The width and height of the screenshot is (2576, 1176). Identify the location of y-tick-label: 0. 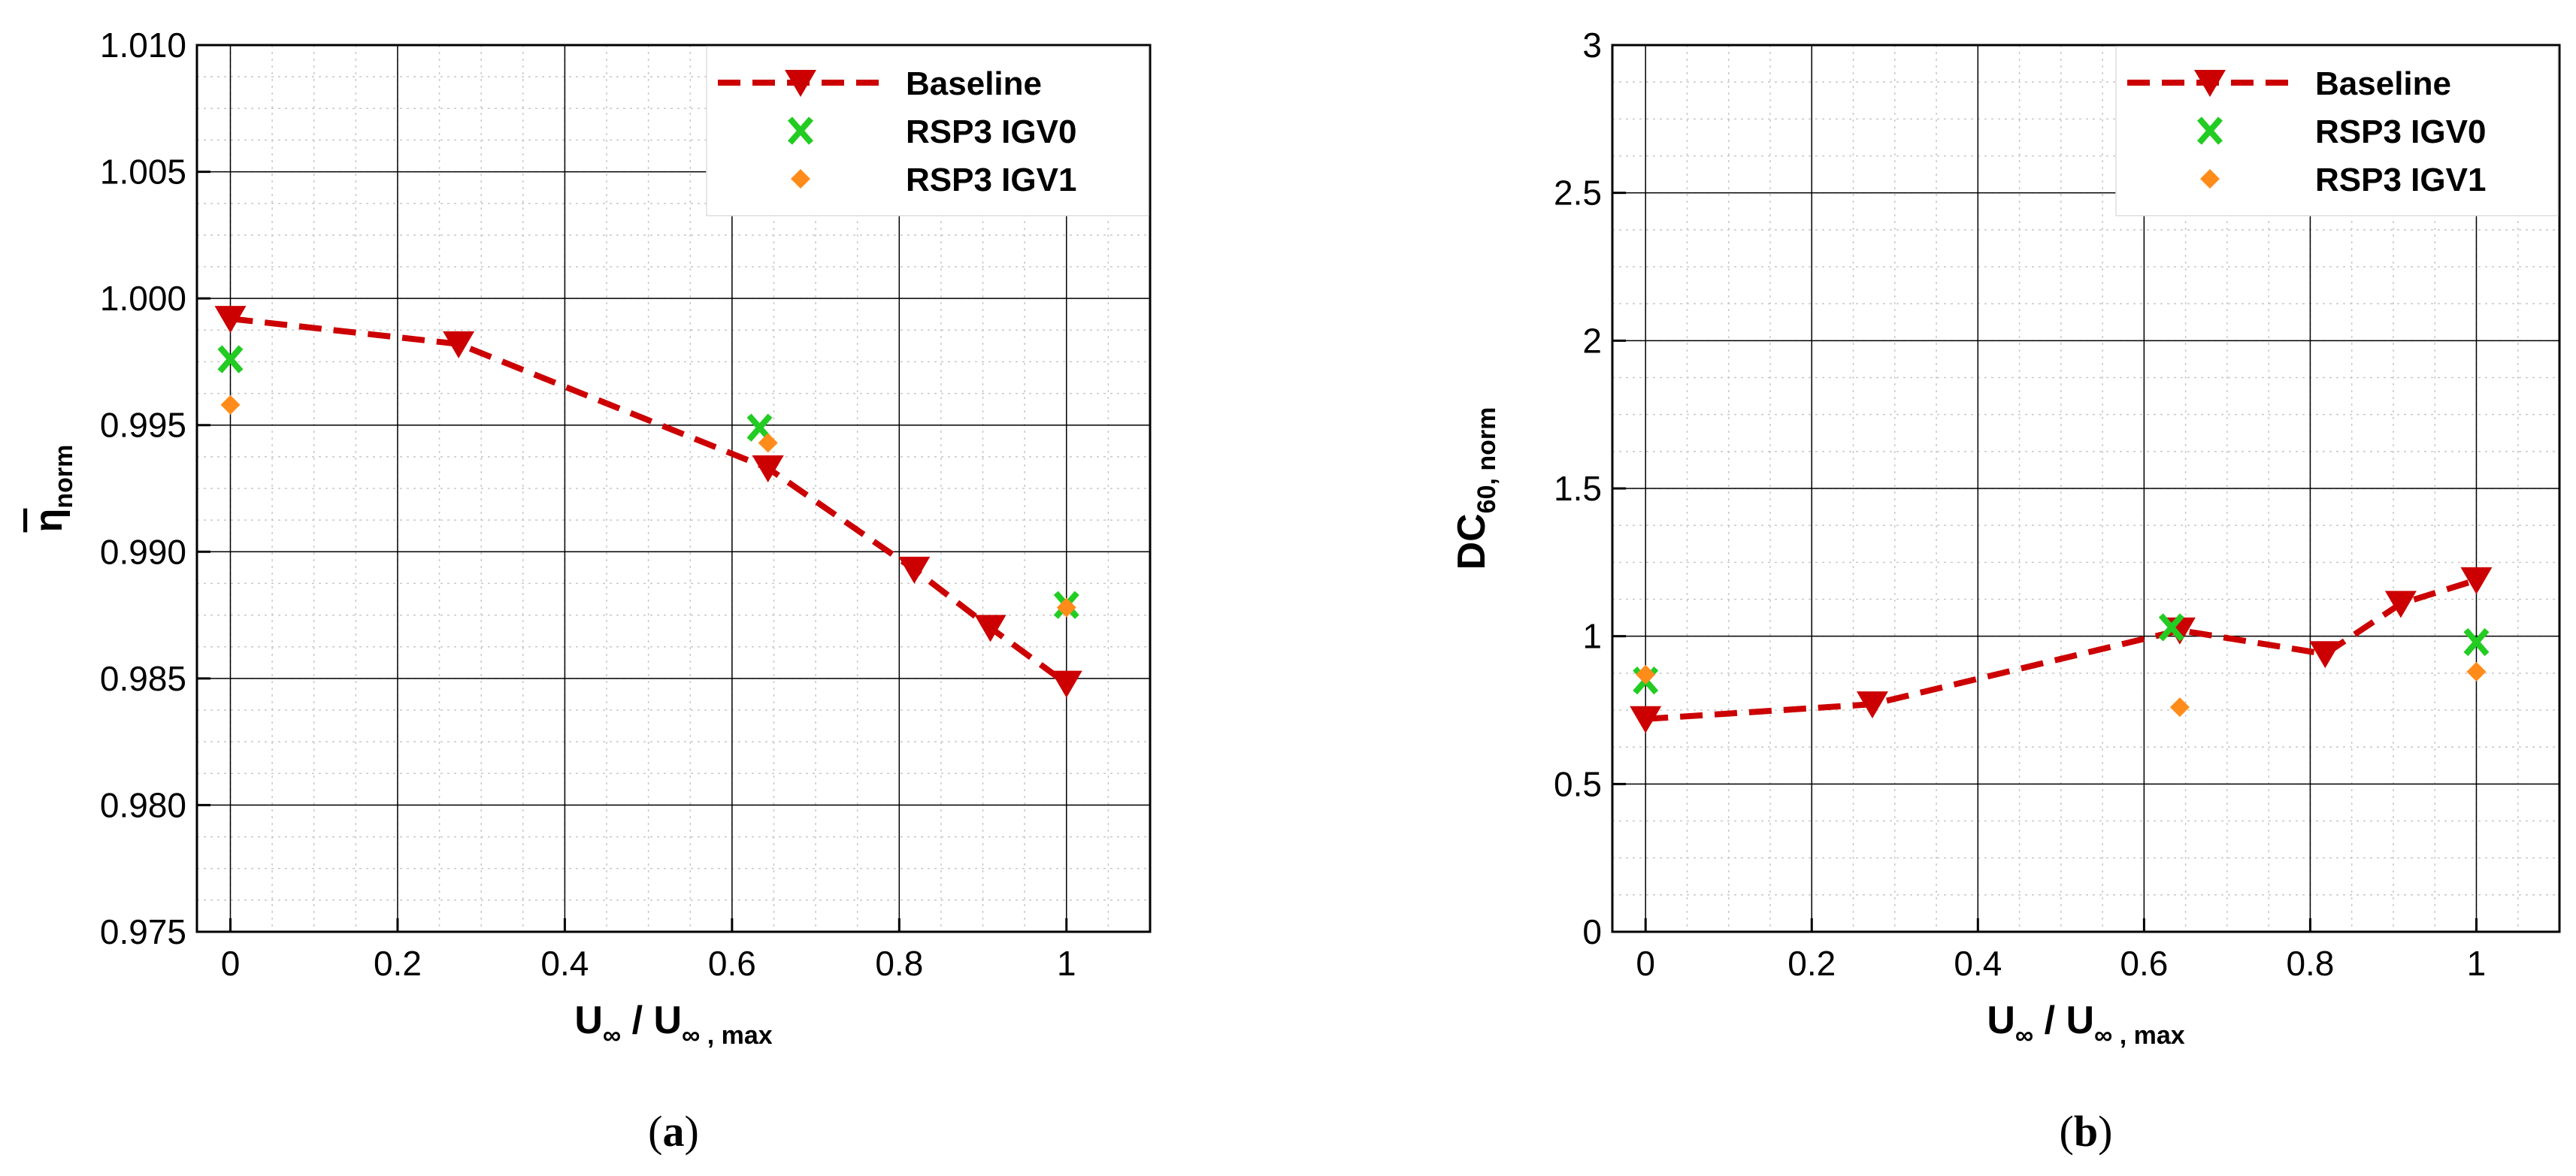
(1592, 931).